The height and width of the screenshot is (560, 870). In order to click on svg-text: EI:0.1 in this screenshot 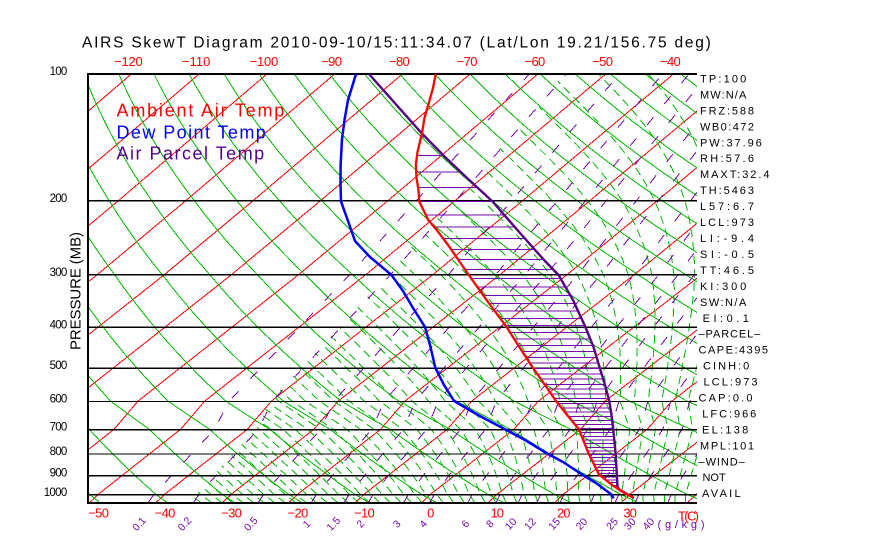, I will do `click(726, 319)`.